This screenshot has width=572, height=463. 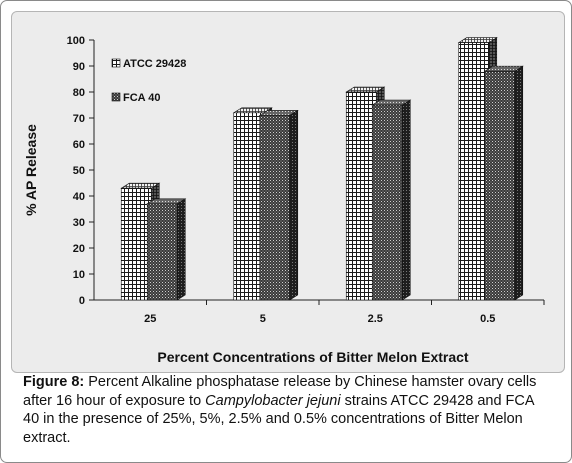 I want to click on y-tick-label: 40, so click(x=79, y=197).